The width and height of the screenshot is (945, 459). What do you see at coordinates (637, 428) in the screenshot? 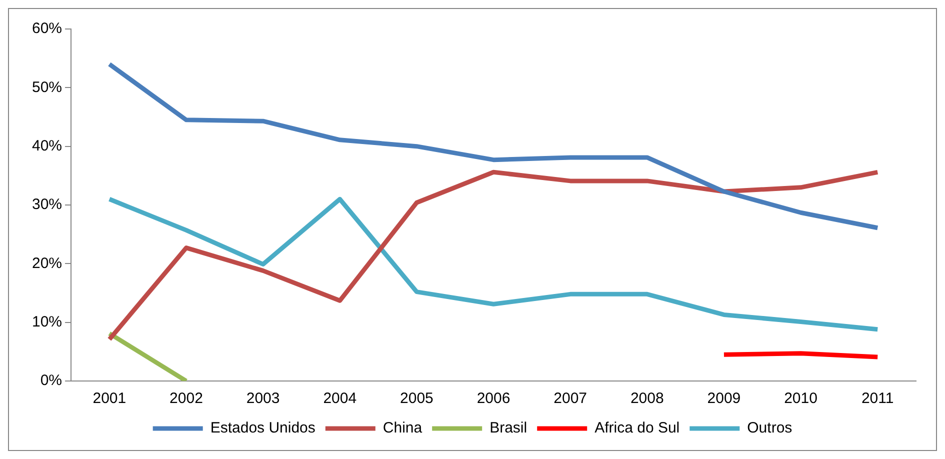
I see `legend-label: Africa do Sul` at bounding box center [637, 428].